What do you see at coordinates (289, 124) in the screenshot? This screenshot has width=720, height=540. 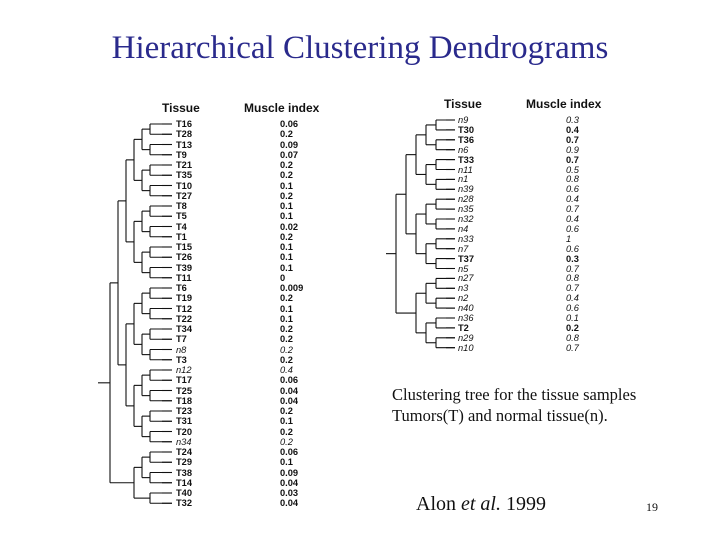 I see `left_panel-muscle-index-value: 0.06` at bounding box center [289, 124].